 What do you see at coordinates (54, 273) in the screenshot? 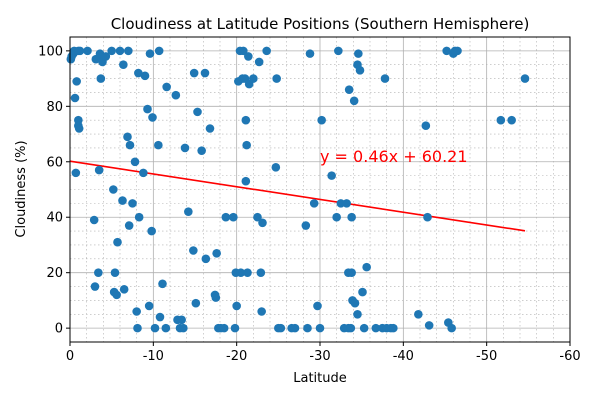
I see `y-tick-label: 20` at bounding box center [54, 273].